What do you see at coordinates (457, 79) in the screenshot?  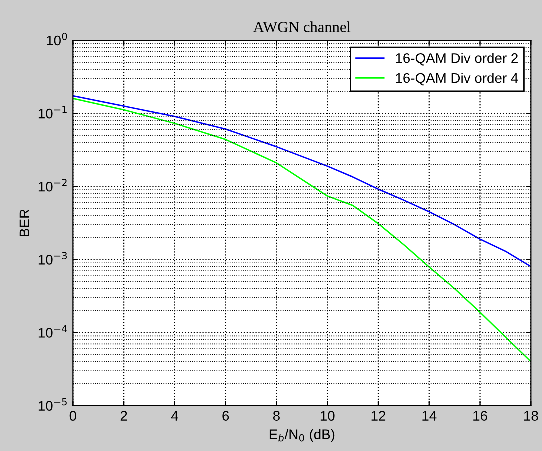 I see `legend-label: 16-QAM Div order 4` at bounding box center [457, 79].